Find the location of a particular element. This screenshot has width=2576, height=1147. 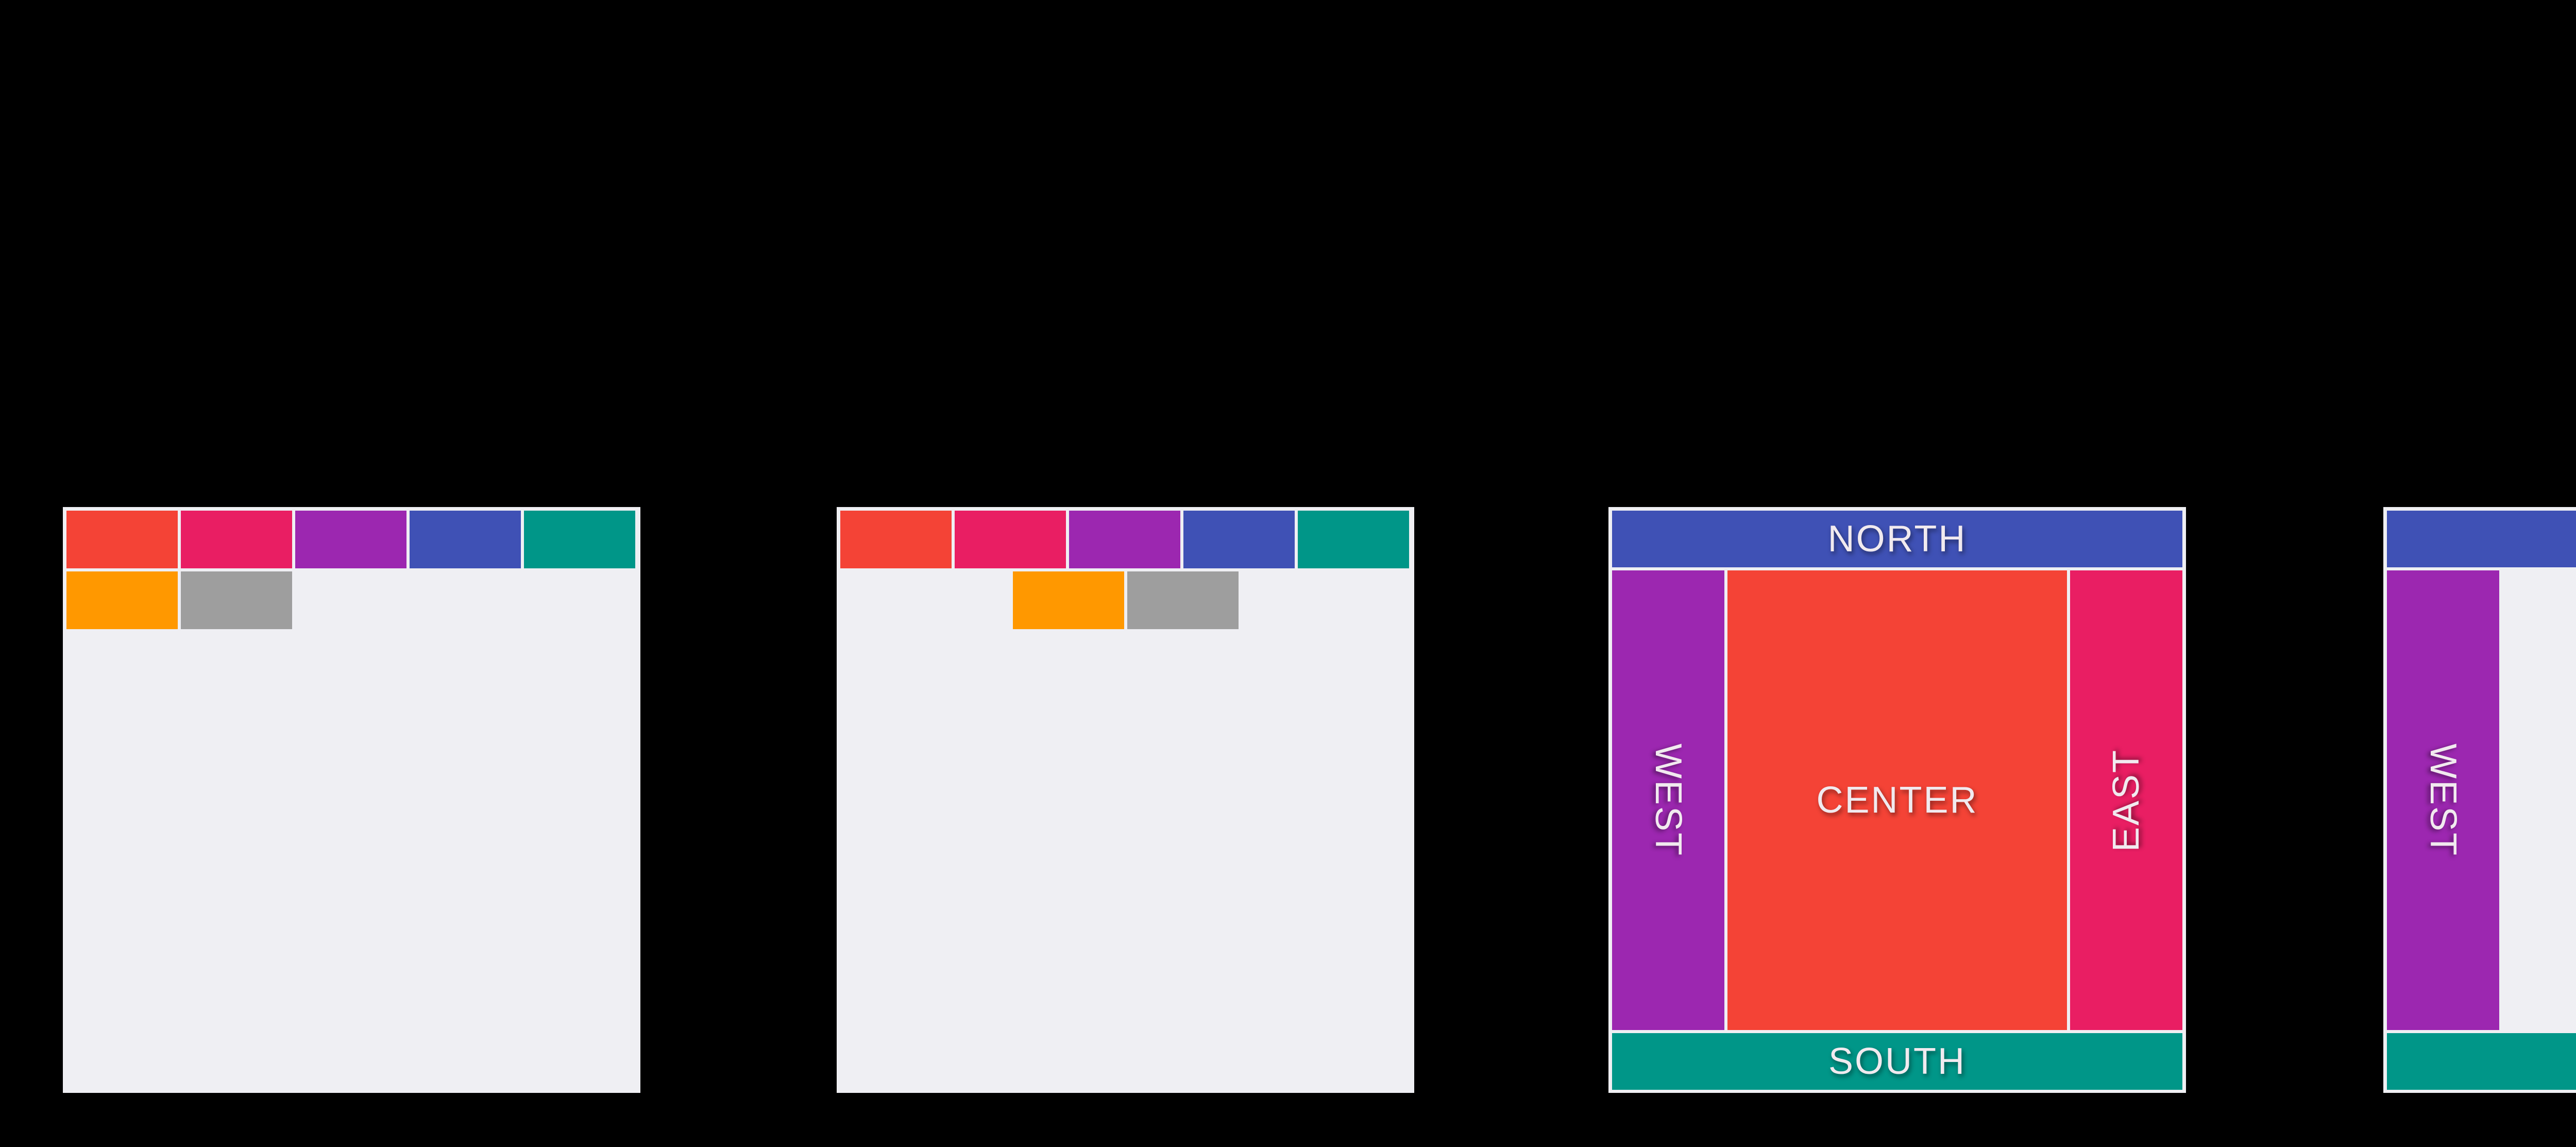

border-region-east: EAST is located at coordinates (2126, 800).